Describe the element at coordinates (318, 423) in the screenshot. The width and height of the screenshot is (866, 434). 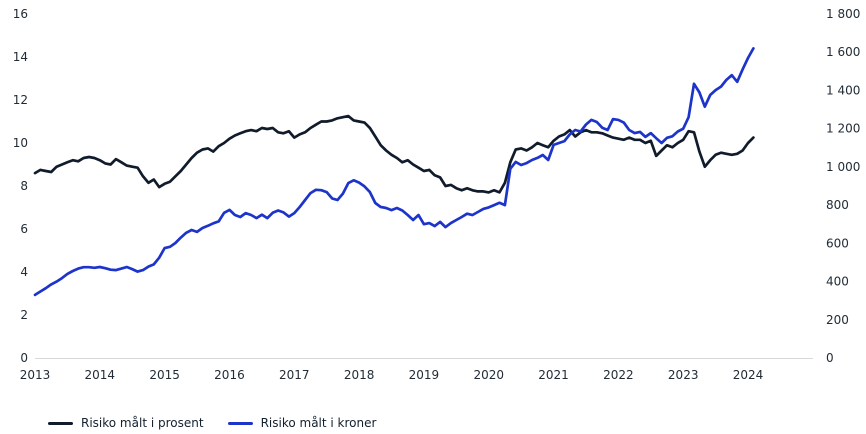
I see `legend-label-kroner: Risiko målt i kroner` at that location.